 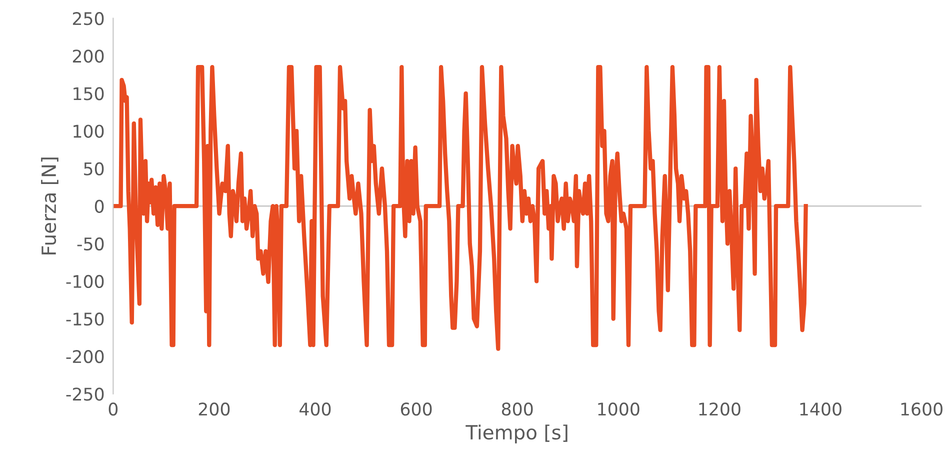 What do you see at coordinates (315, 409) in the screenshot?
I see `x-tick-label: 400` at bounding box center [315, 409].